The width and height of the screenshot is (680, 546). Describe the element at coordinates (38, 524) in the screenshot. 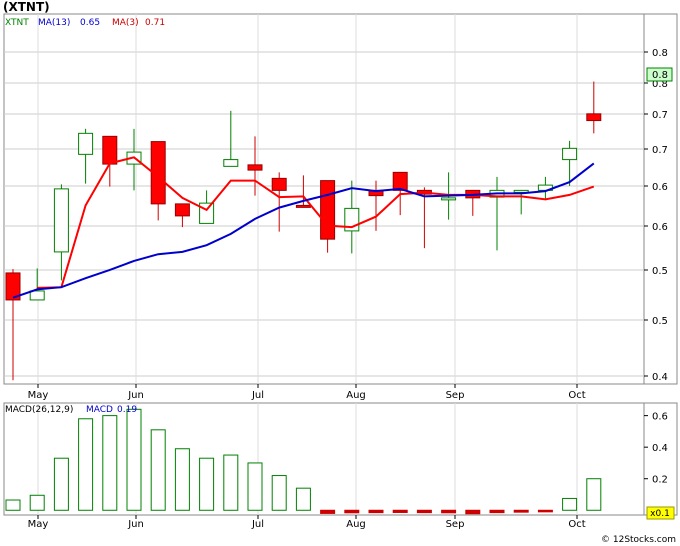

I see `macd-month-label: May` at that location.